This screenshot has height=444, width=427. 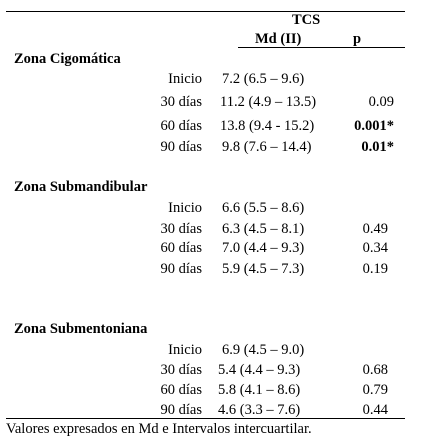 I want to click on measure-header: Md (II), so click(x=278, y=39).